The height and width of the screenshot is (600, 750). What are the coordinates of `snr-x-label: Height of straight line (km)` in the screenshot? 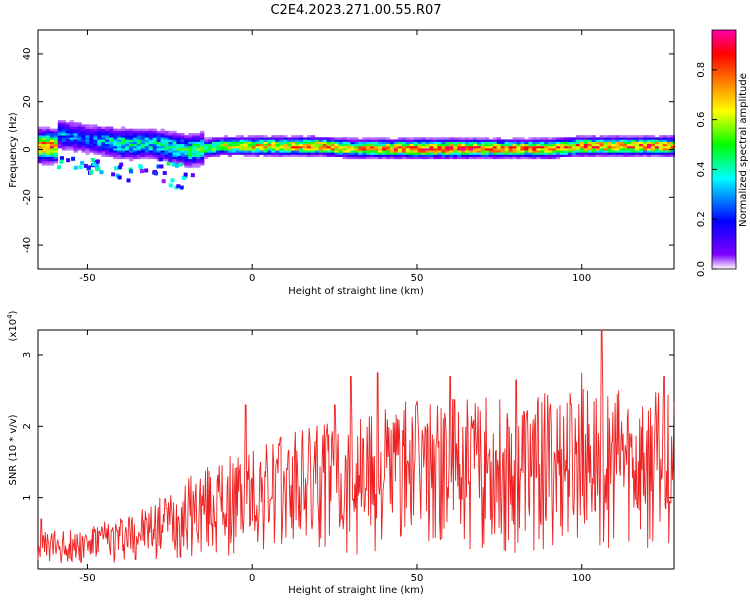 It's located at (356, 590).